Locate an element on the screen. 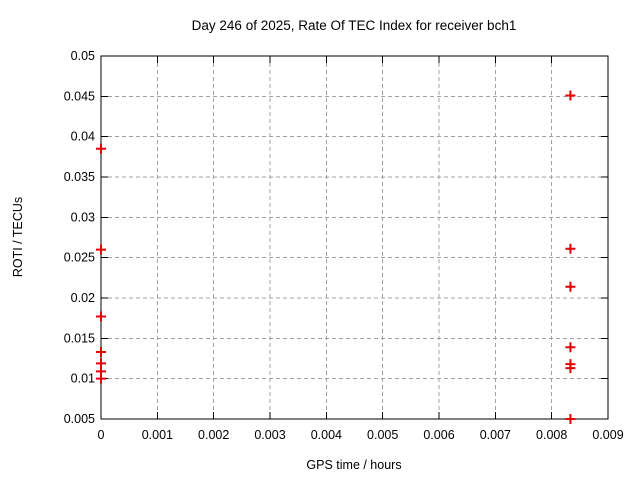 This screenshot has width=640, height=480. y-axis-label: ROTI / TECUs is located at coordinates (18, 237).